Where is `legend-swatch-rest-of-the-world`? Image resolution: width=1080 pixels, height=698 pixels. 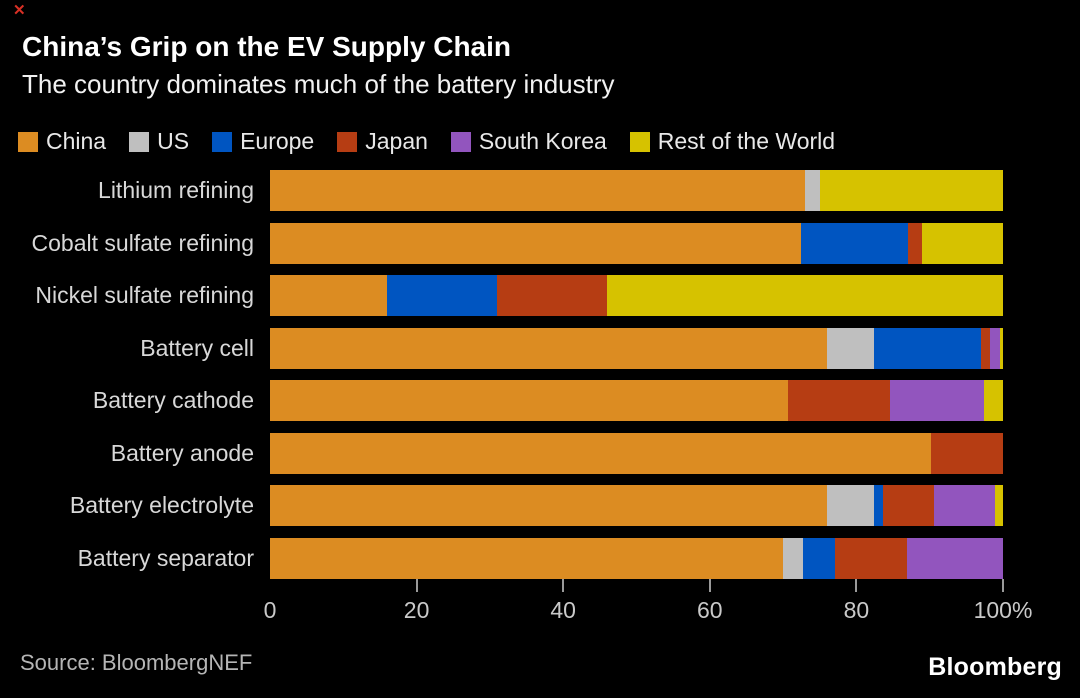
legend-swatch-rest-of-the-world is located at coordinates (639, 141).